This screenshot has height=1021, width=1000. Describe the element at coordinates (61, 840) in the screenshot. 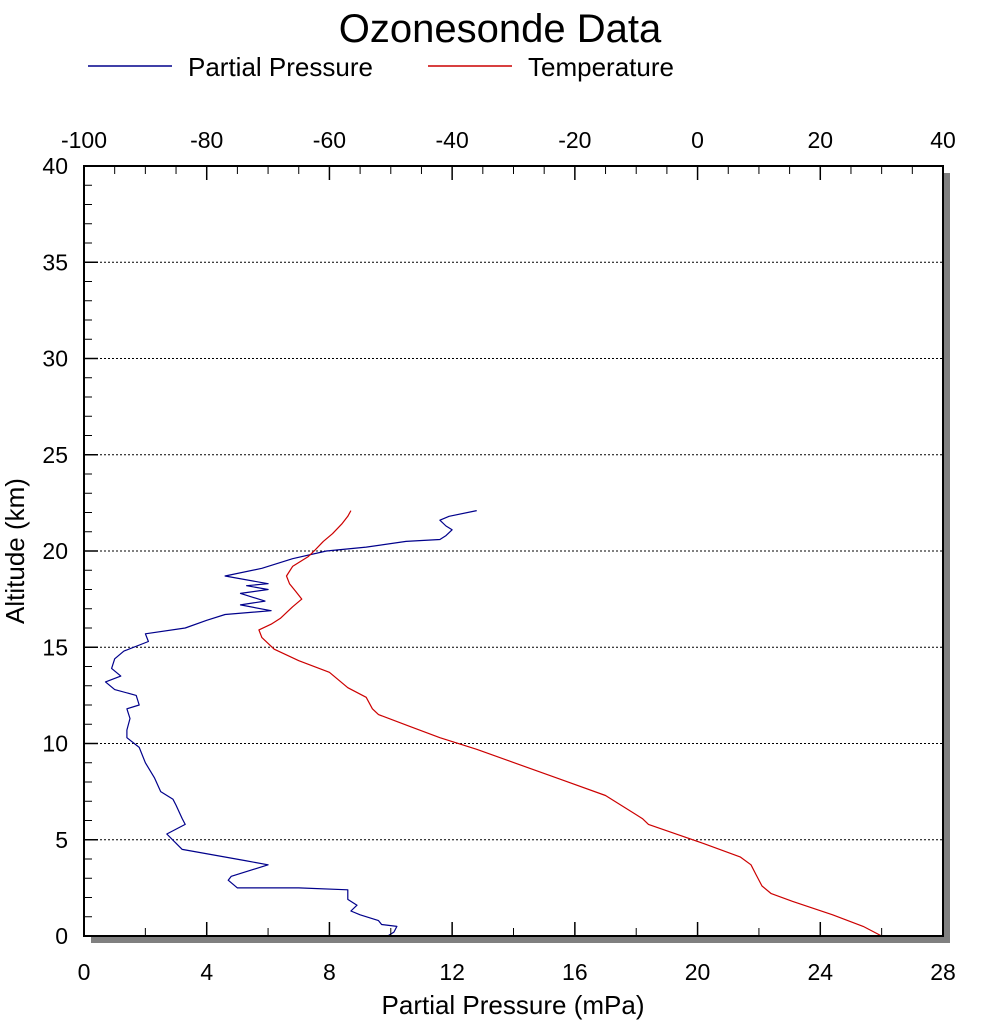

I see `y-tick-label: 5` at that location.